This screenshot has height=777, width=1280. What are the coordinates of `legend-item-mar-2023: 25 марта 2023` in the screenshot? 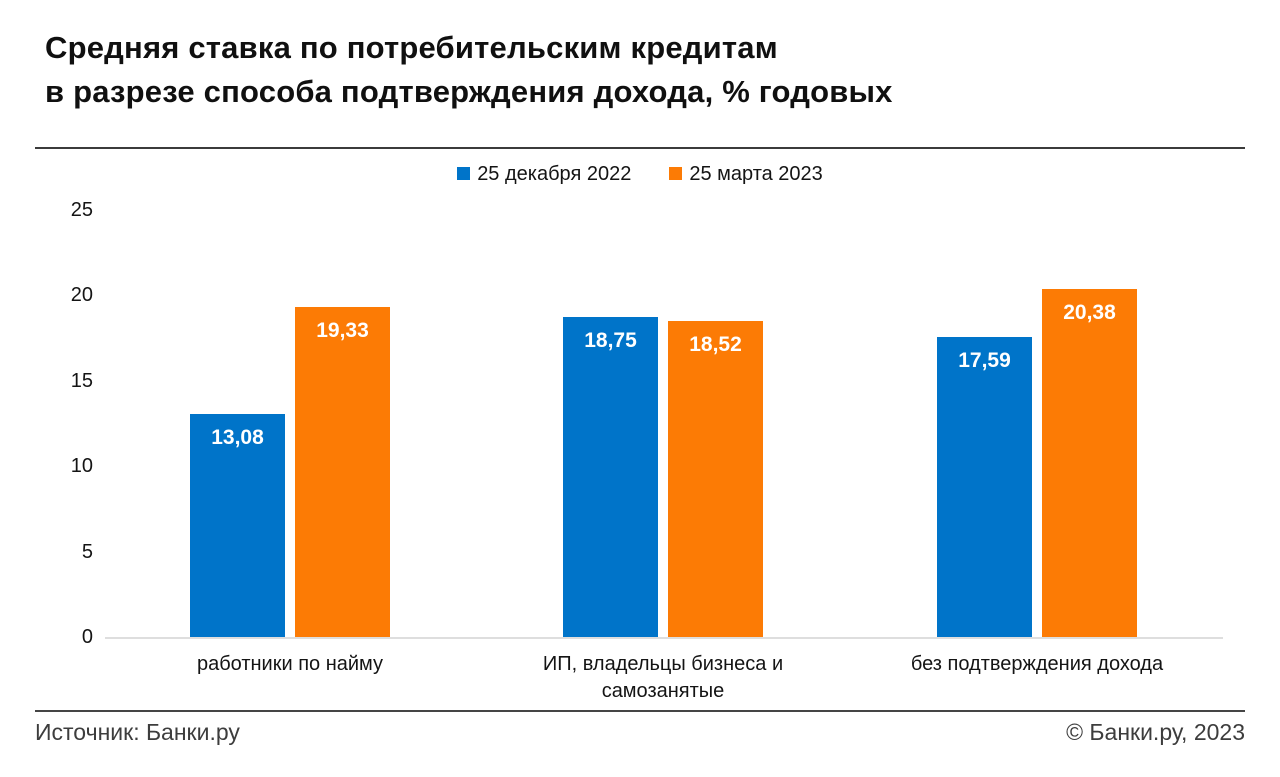 It's located at (746, 174).